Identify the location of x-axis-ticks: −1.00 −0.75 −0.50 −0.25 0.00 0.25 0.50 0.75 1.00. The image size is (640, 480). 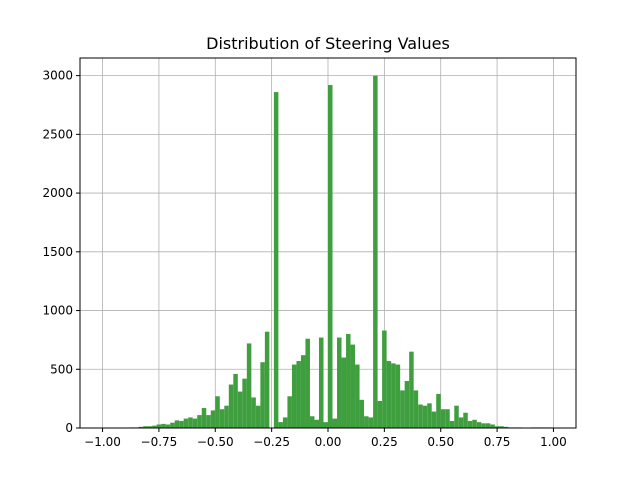
(325, 438).